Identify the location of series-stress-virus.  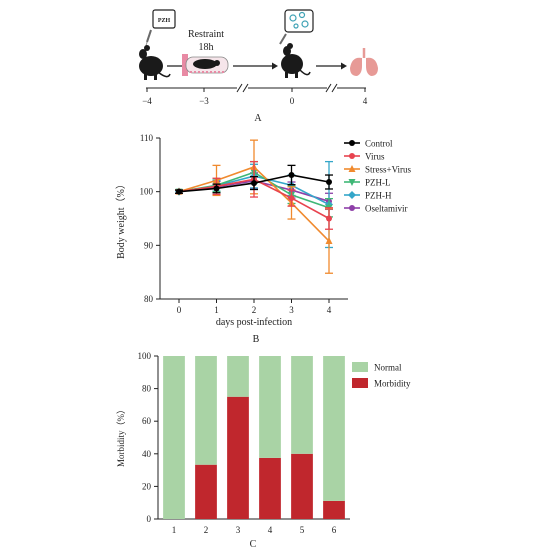
(254, 206).